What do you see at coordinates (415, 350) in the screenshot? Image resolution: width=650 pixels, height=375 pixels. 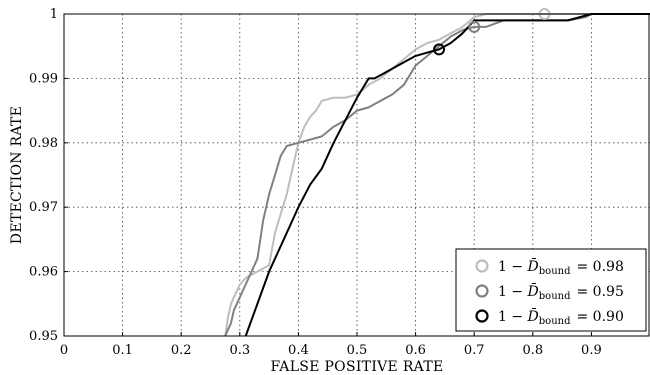 I see `x-tick-label: 0.6` at bounding box center [415, 350].